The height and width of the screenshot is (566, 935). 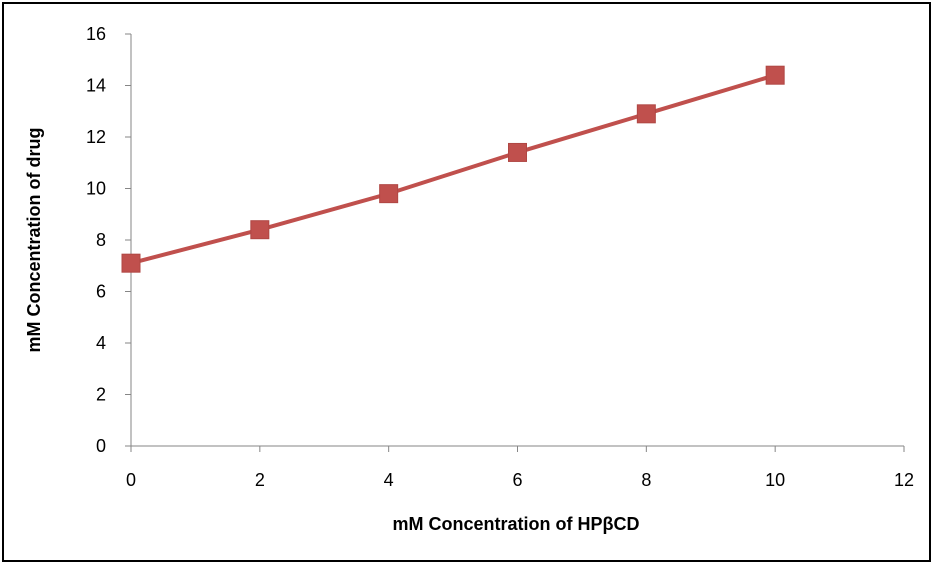 I want to click on y-tick-labels: 0 2 4 6 8 10 12 14 16, so click(x=96, y=240).